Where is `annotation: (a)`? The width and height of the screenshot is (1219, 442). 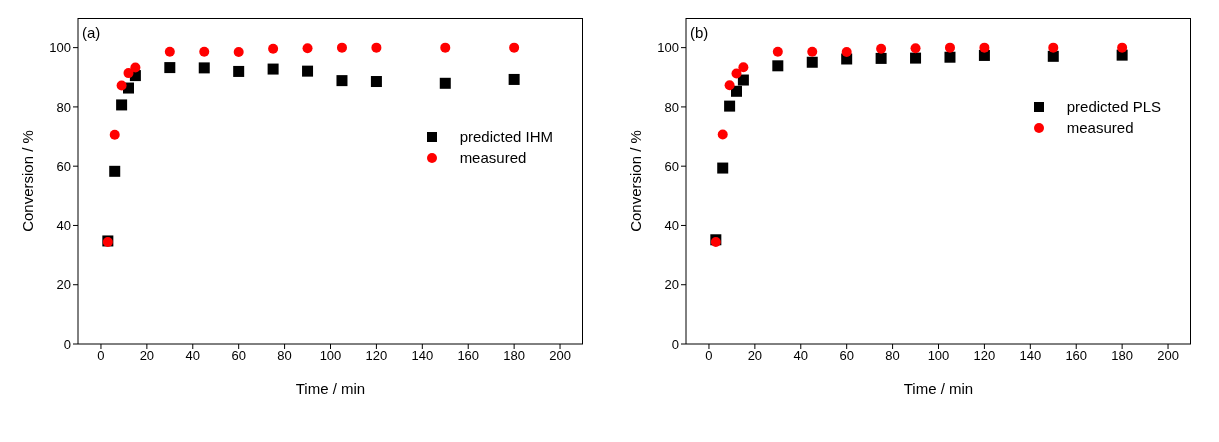 annotation: (a) is located at coordinates (91, 32).